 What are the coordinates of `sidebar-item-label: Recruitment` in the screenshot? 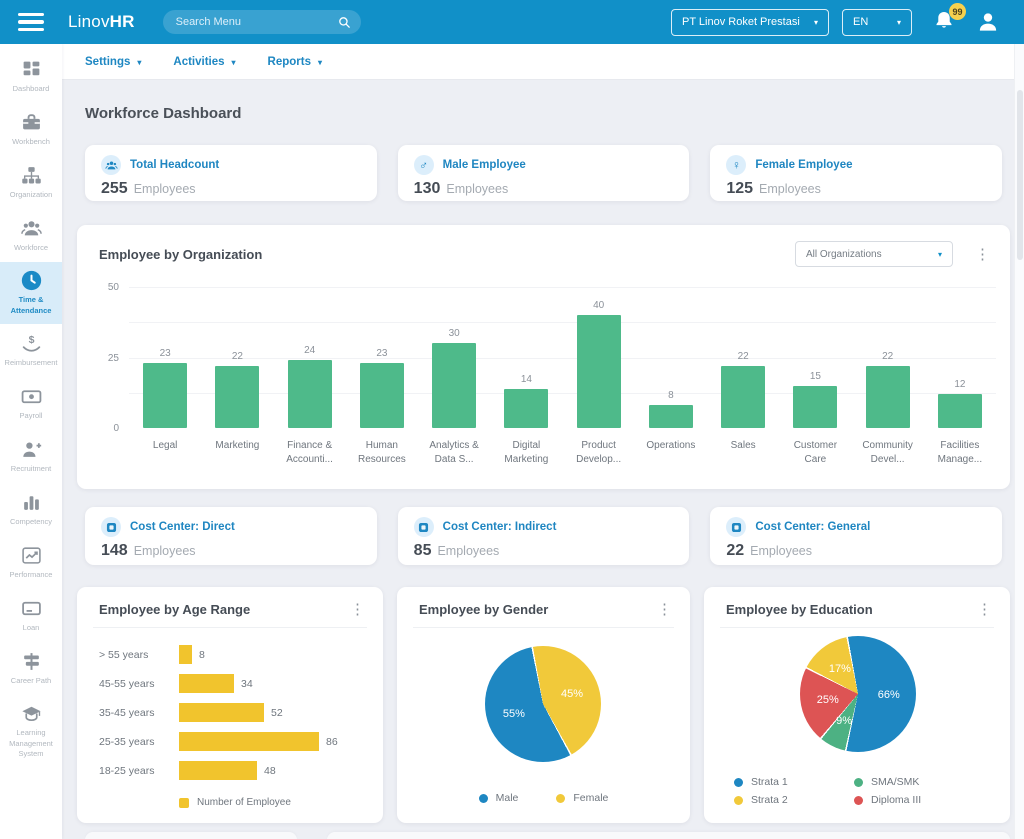 It's located at (31, 468).